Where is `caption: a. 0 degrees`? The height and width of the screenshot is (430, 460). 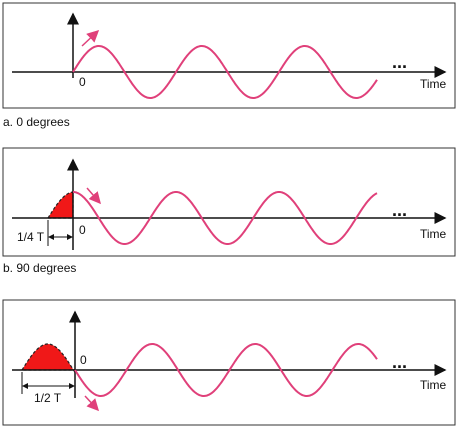
caption: a. 0 degrees is located at coordinates (36, 122).